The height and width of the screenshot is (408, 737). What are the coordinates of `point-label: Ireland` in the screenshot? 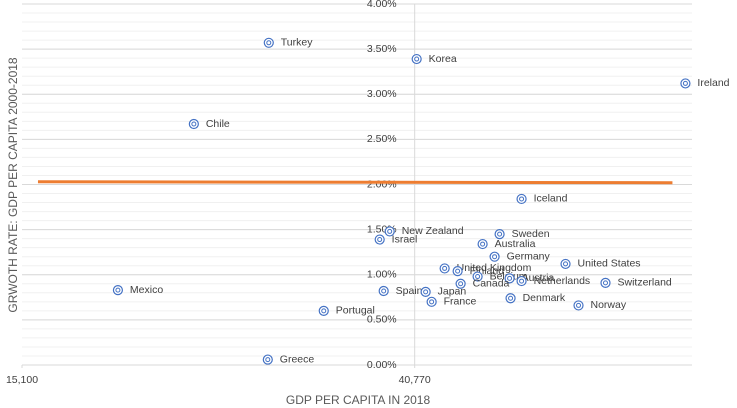 It's located at (713, 83).